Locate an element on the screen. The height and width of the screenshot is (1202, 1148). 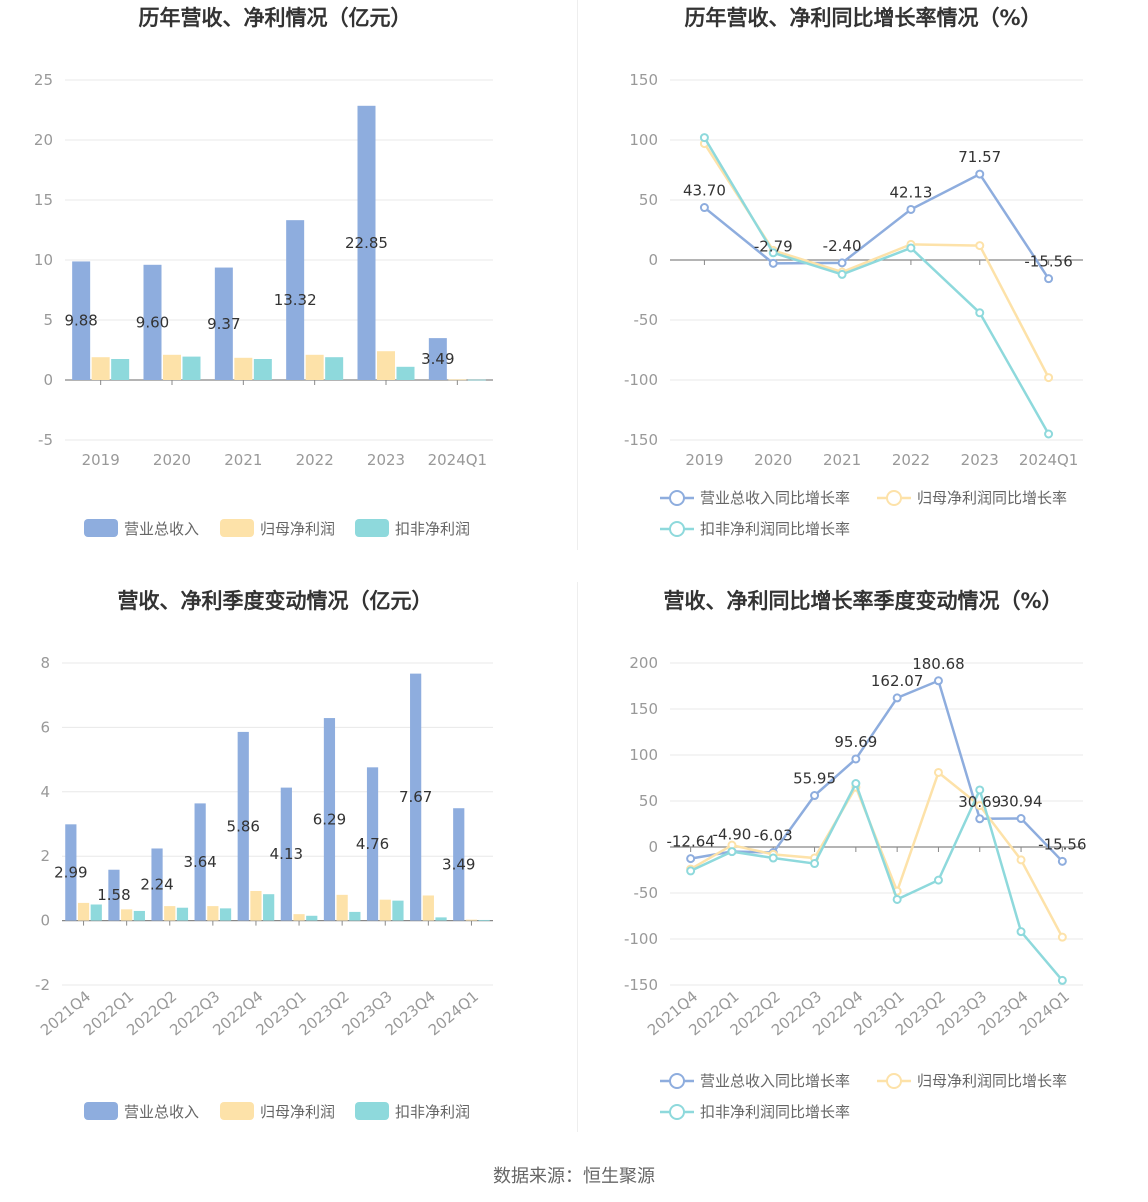
x-tick-label: 2023 is located at coordinates (980, 460).